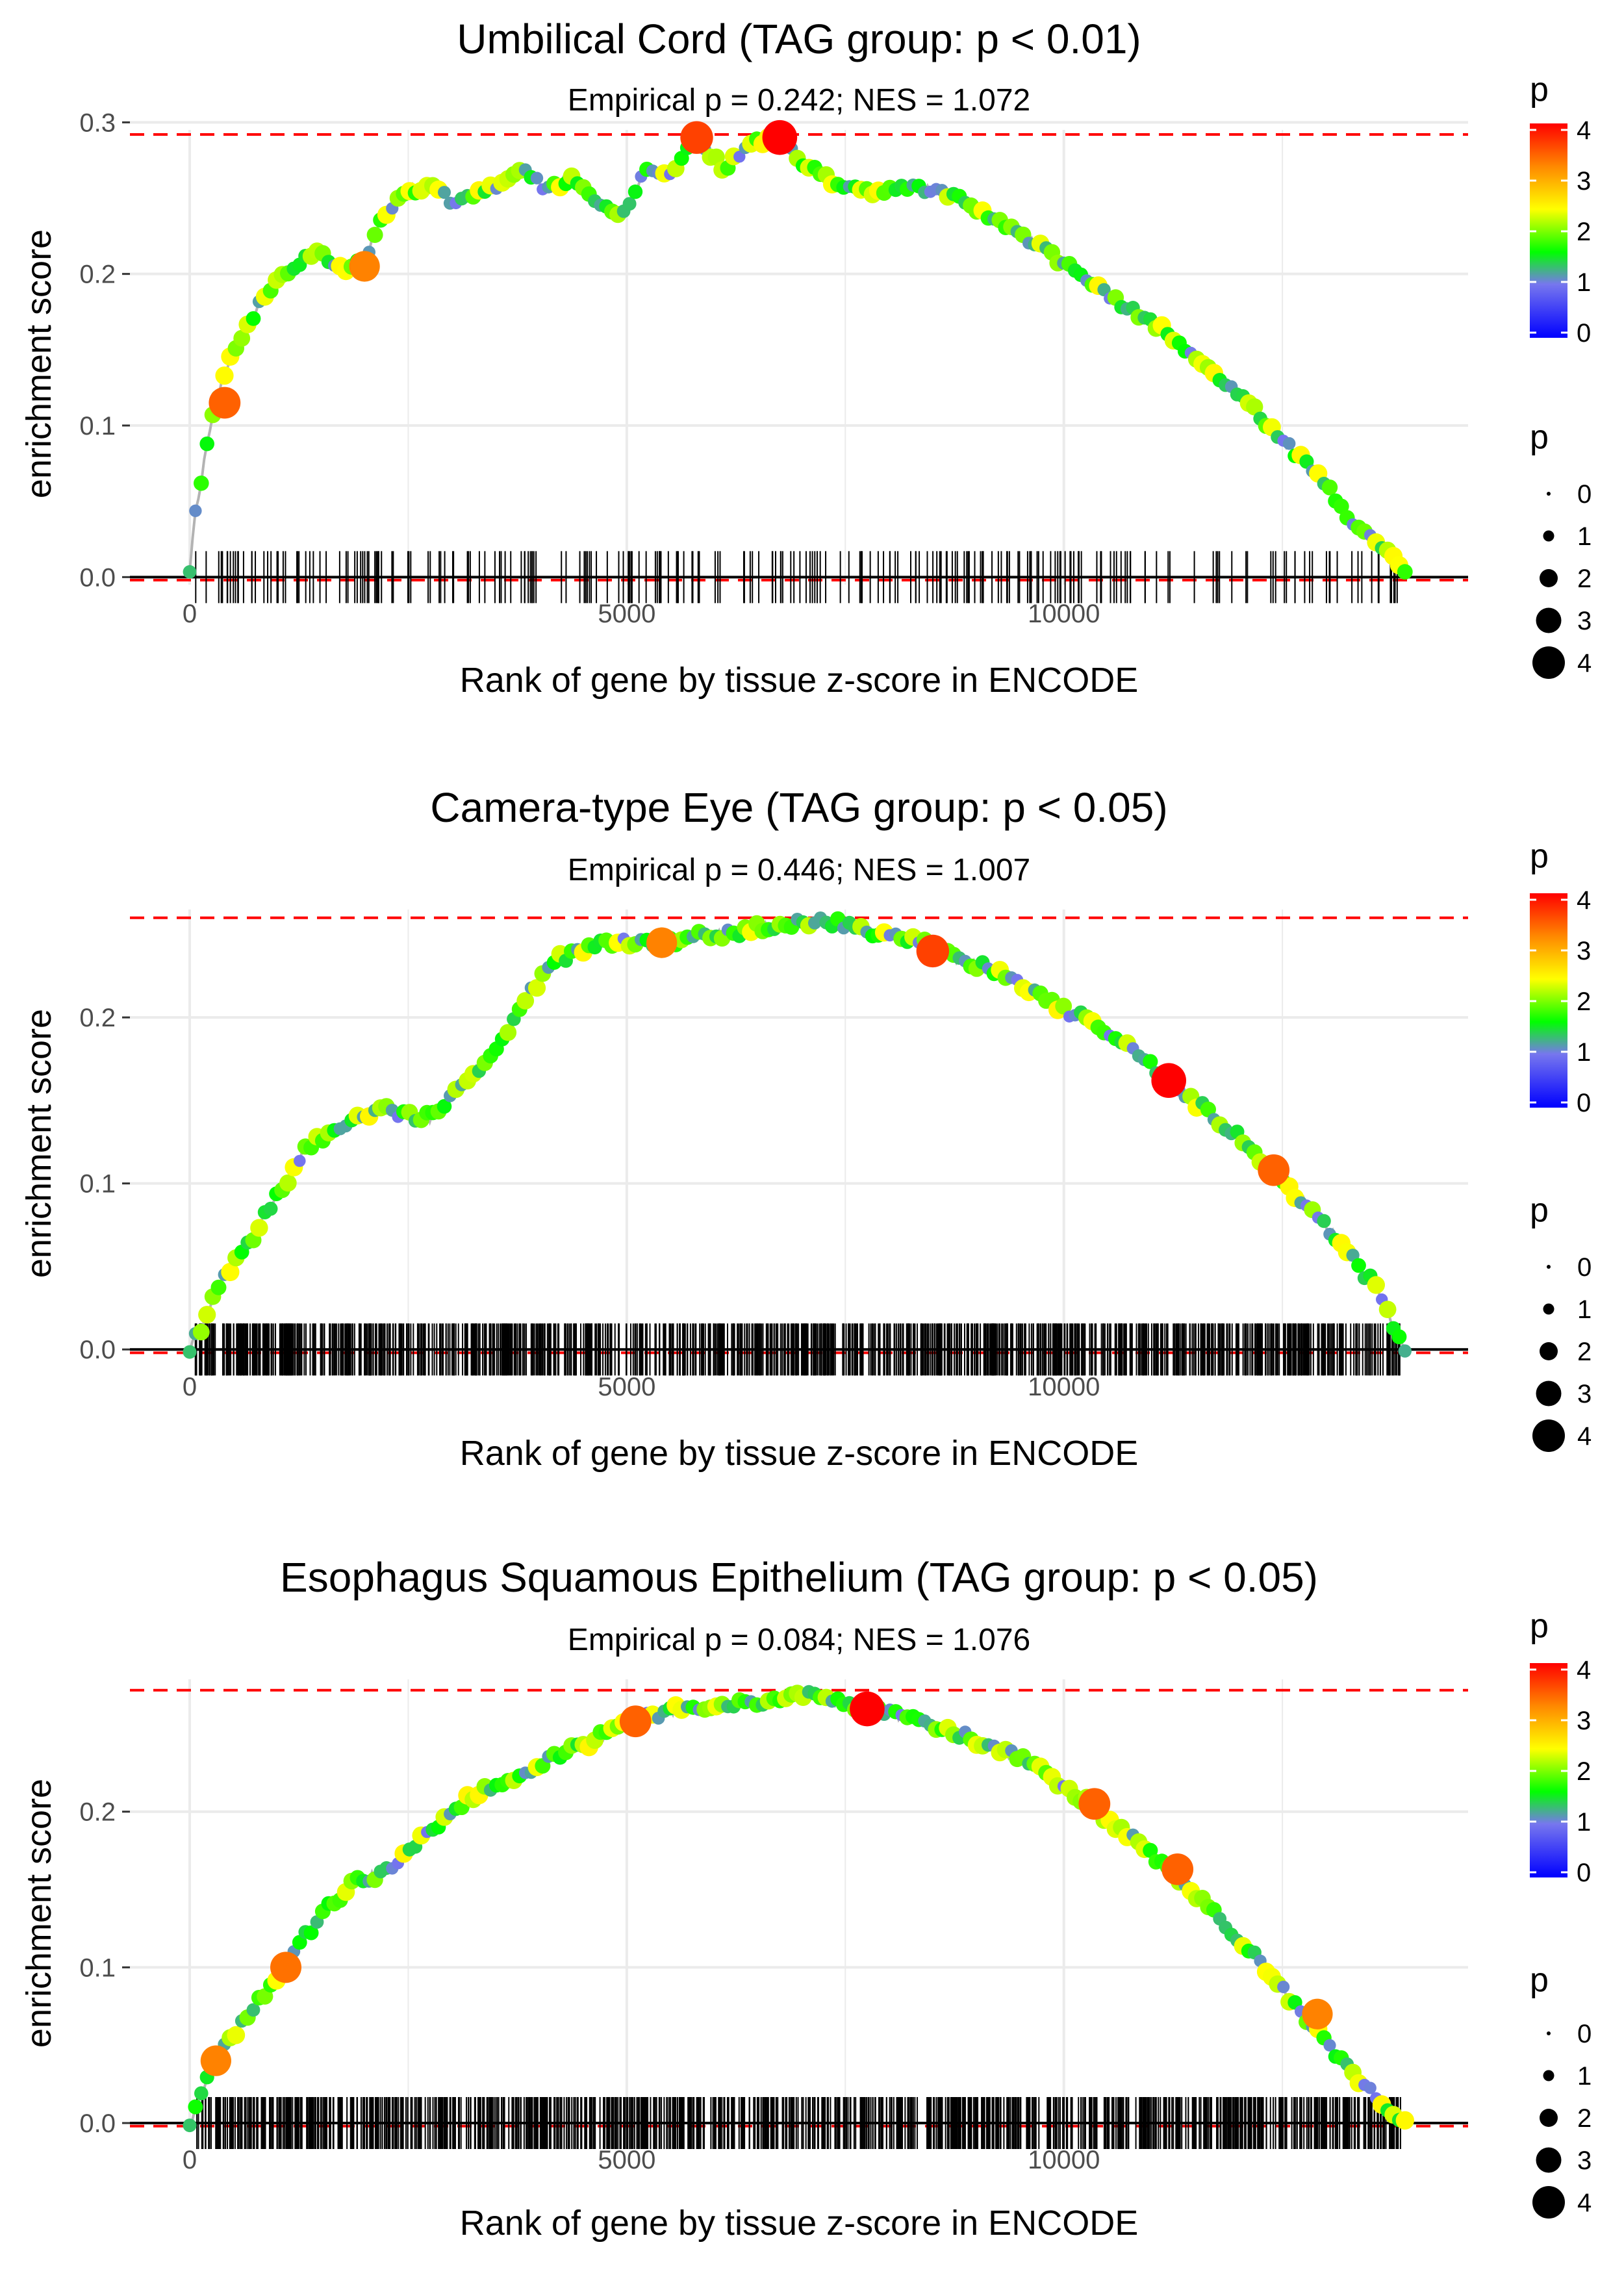 The image size is (1624, 2277). What do you see at coordinates (1584, 579) in the screenshot?
I see `size-legend-label: 2` at bounding box center [1584, 579].